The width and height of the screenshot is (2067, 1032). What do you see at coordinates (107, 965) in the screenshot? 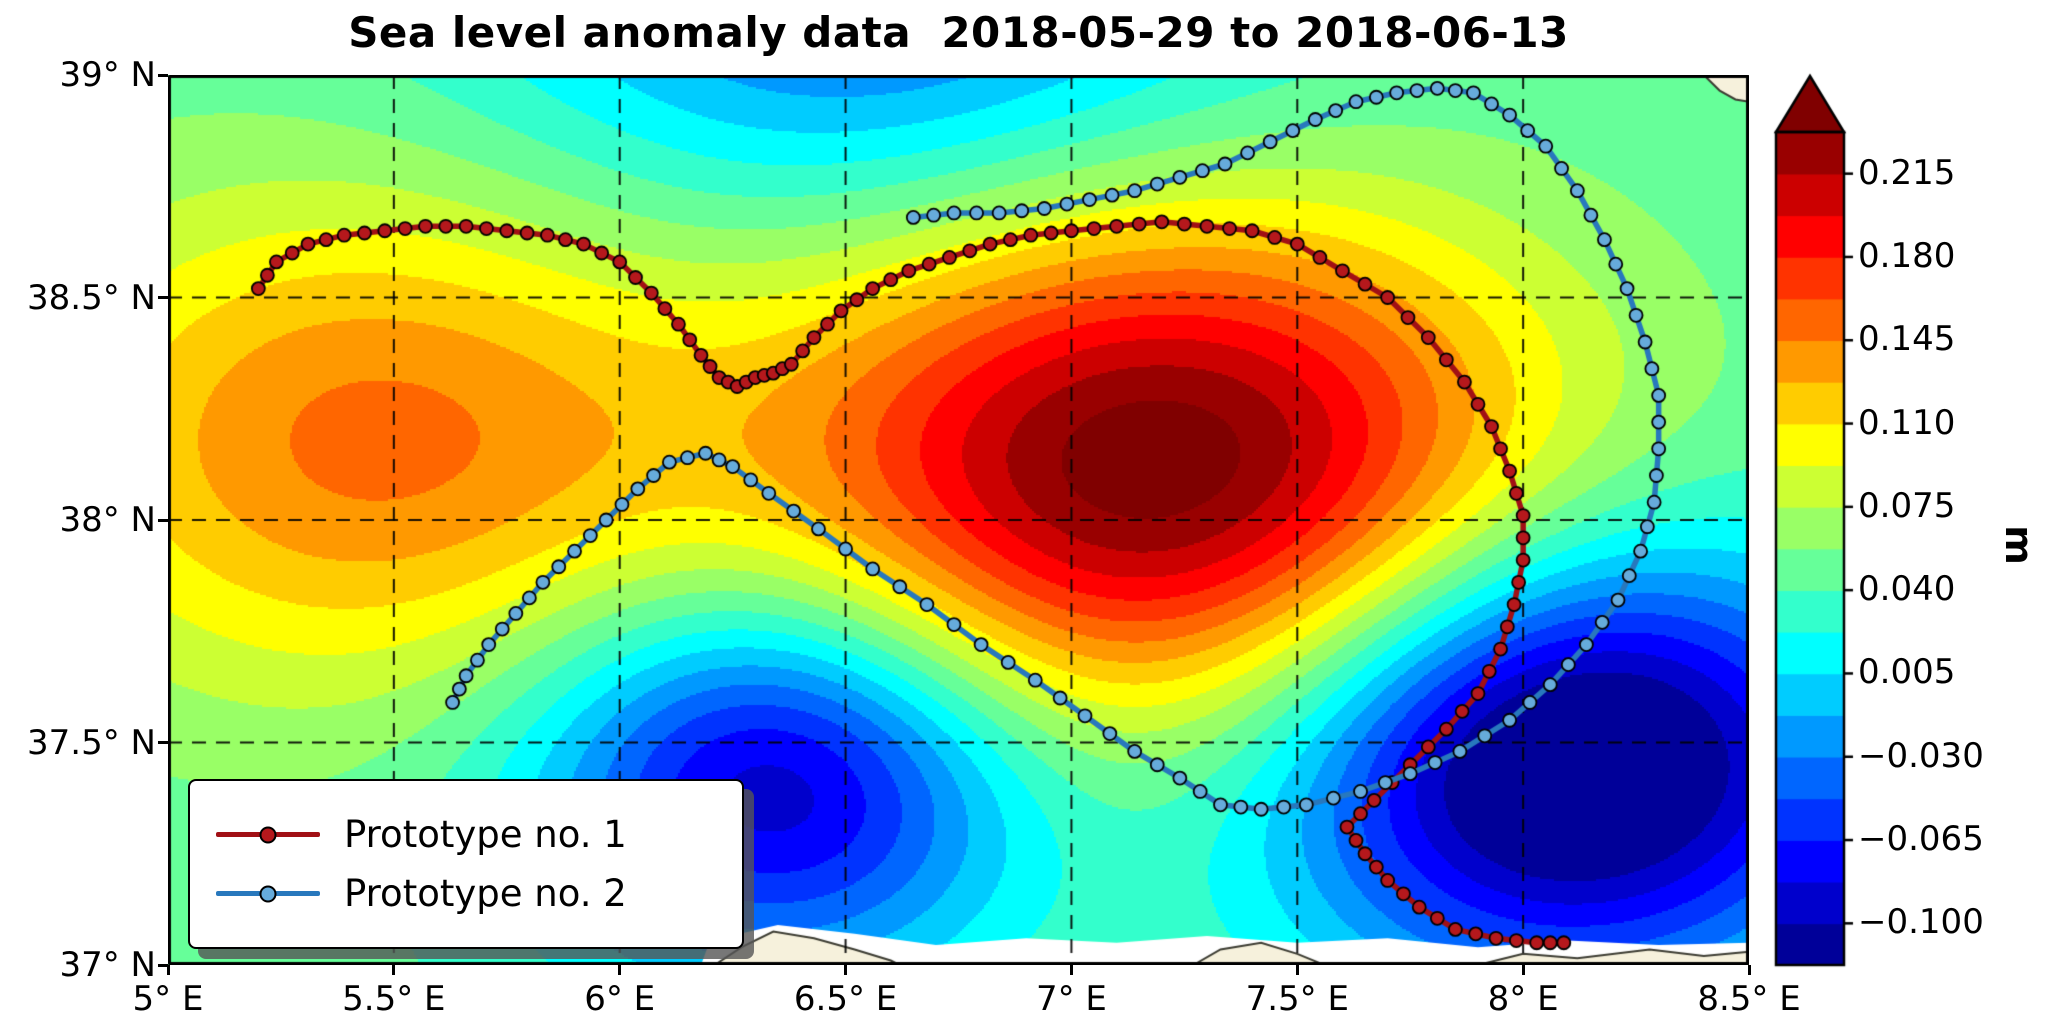
I see `y-tick-label: 37° N` at bounding box center [107, 965].